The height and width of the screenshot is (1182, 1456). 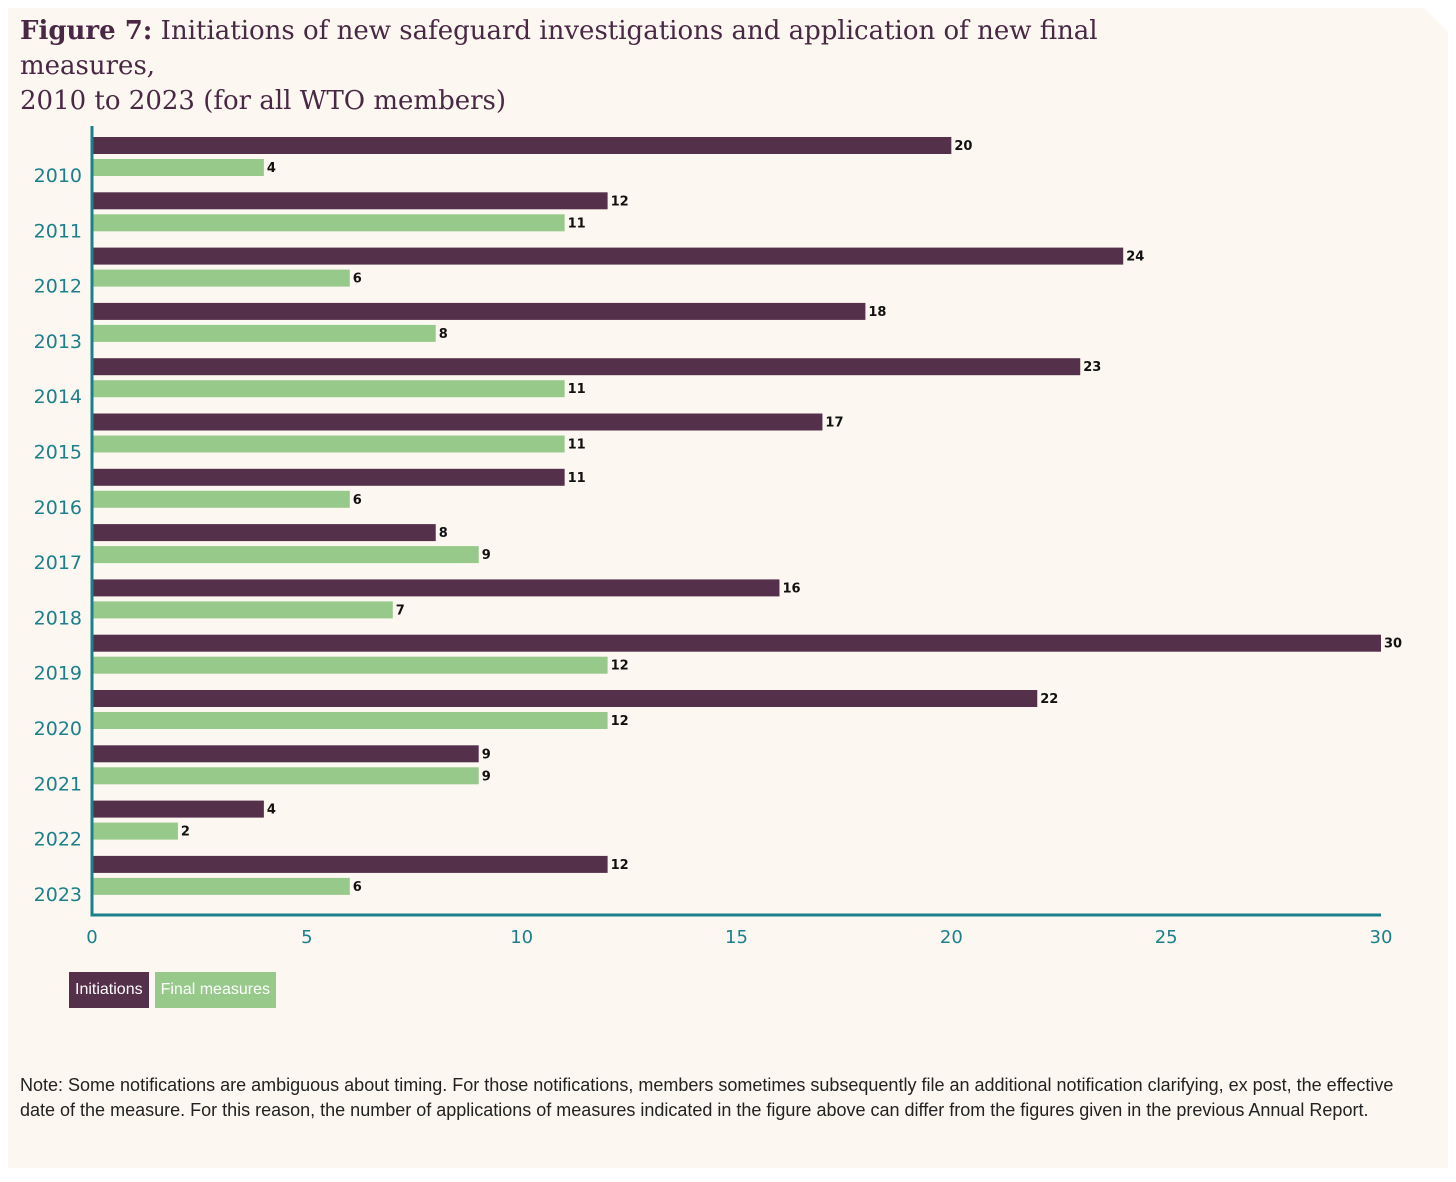 I want to click on data-label-initiations-2016: 11, so click(x=577, y=478).